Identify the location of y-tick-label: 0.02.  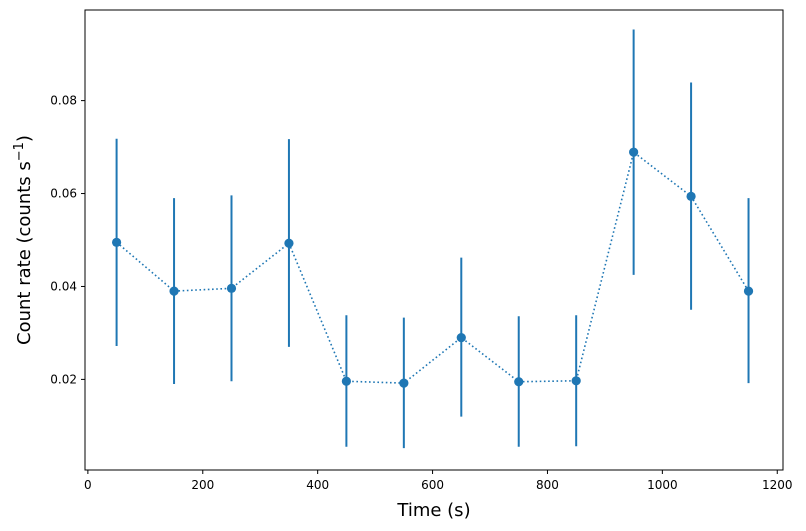
(63, 379).